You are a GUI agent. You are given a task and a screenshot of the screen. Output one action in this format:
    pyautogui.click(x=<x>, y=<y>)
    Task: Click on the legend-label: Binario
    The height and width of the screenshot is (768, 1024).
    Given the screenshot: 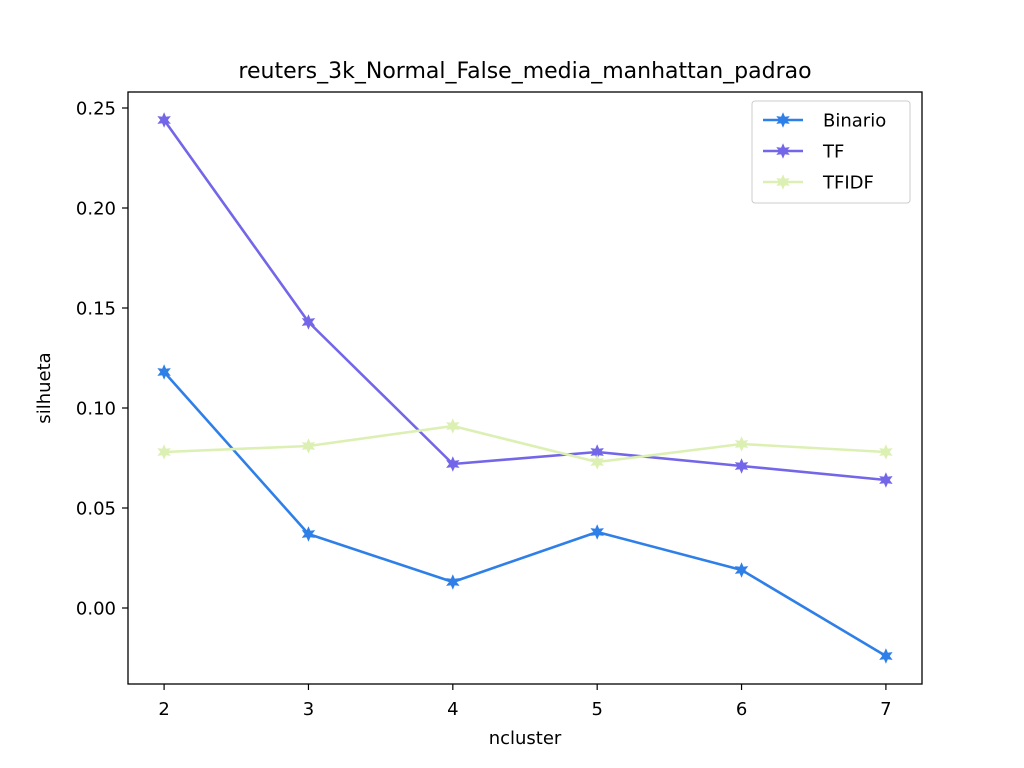 What is the action you would take?
    pyautogui.click(x=854, y=121)
    